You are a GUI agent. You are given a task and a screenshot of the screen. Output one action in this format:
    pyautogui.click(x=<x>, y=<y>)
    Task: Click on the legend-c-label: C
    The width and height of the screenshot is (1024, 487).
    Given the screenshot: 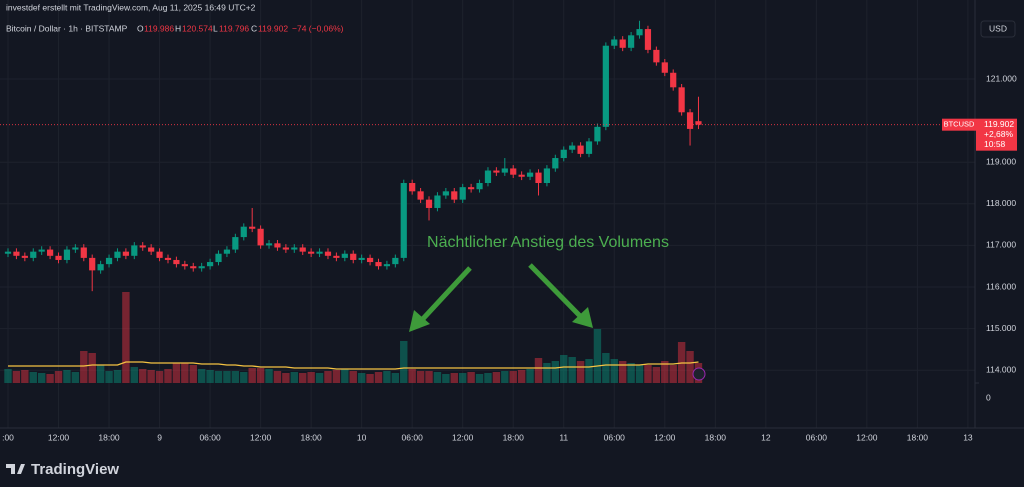 What is the action you would take?
    pyautogui.click(x=254, y=28)
    